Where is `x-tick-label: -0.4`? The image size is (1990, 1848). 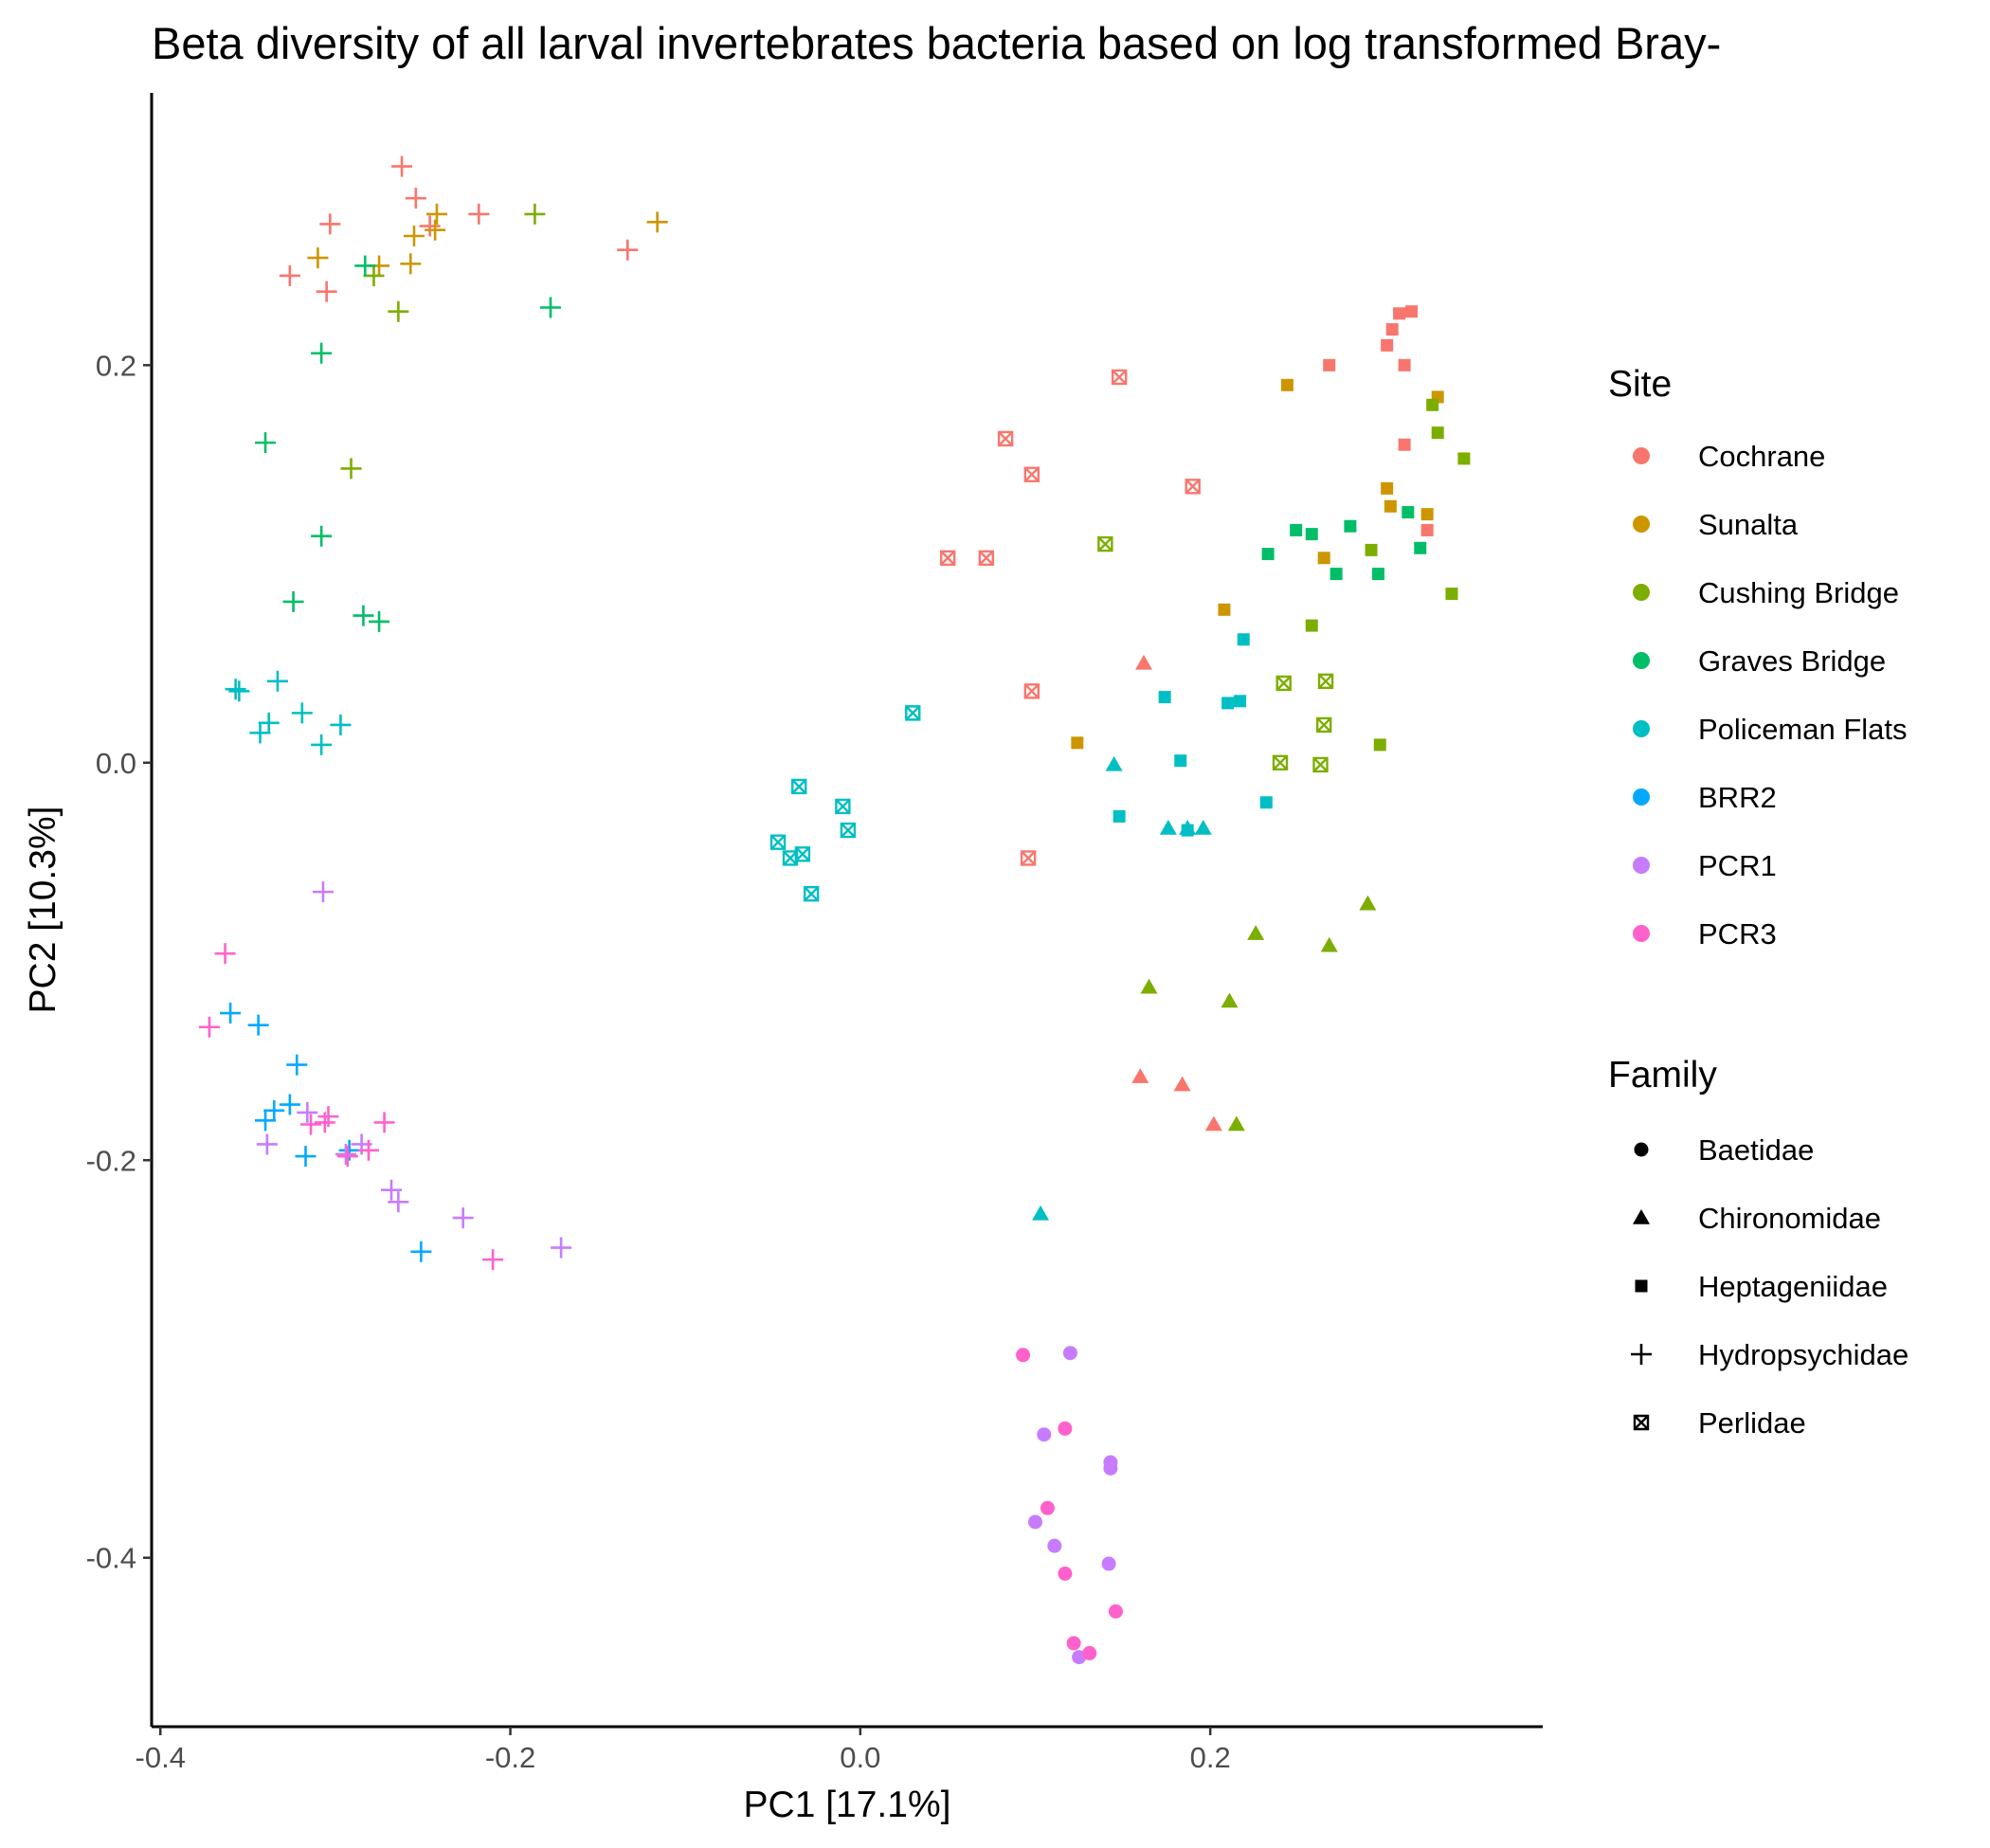
x-tick-label: -0.4 is located at coordinates (161, 1757).